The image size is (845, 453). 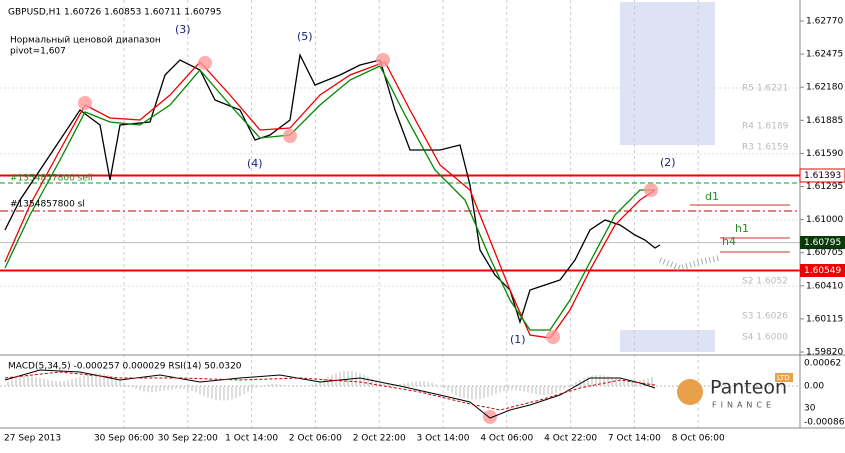 I want to click on pivot-label: pivot=1,607, so click(x=38, y=52).